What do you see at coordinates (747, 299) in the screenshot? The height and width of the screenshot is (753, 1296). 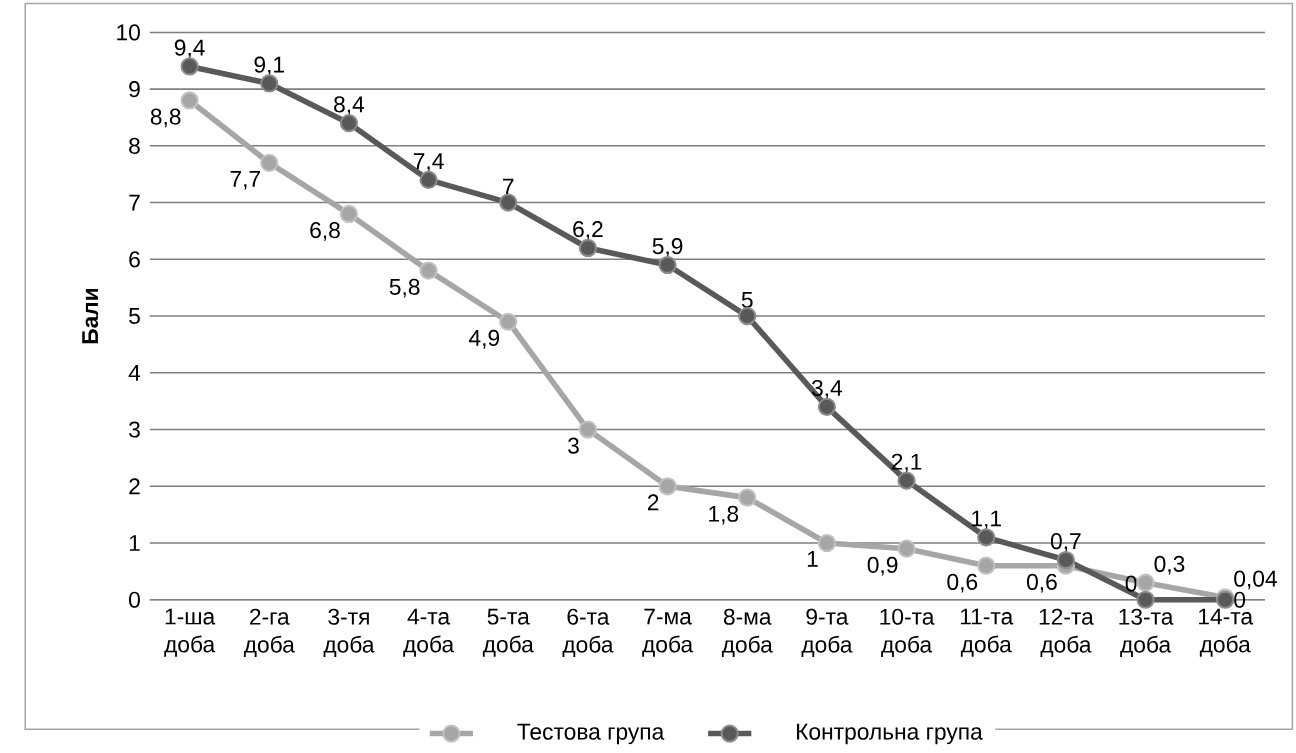 I see `data-label: 5` at bounding box center [747, 299].